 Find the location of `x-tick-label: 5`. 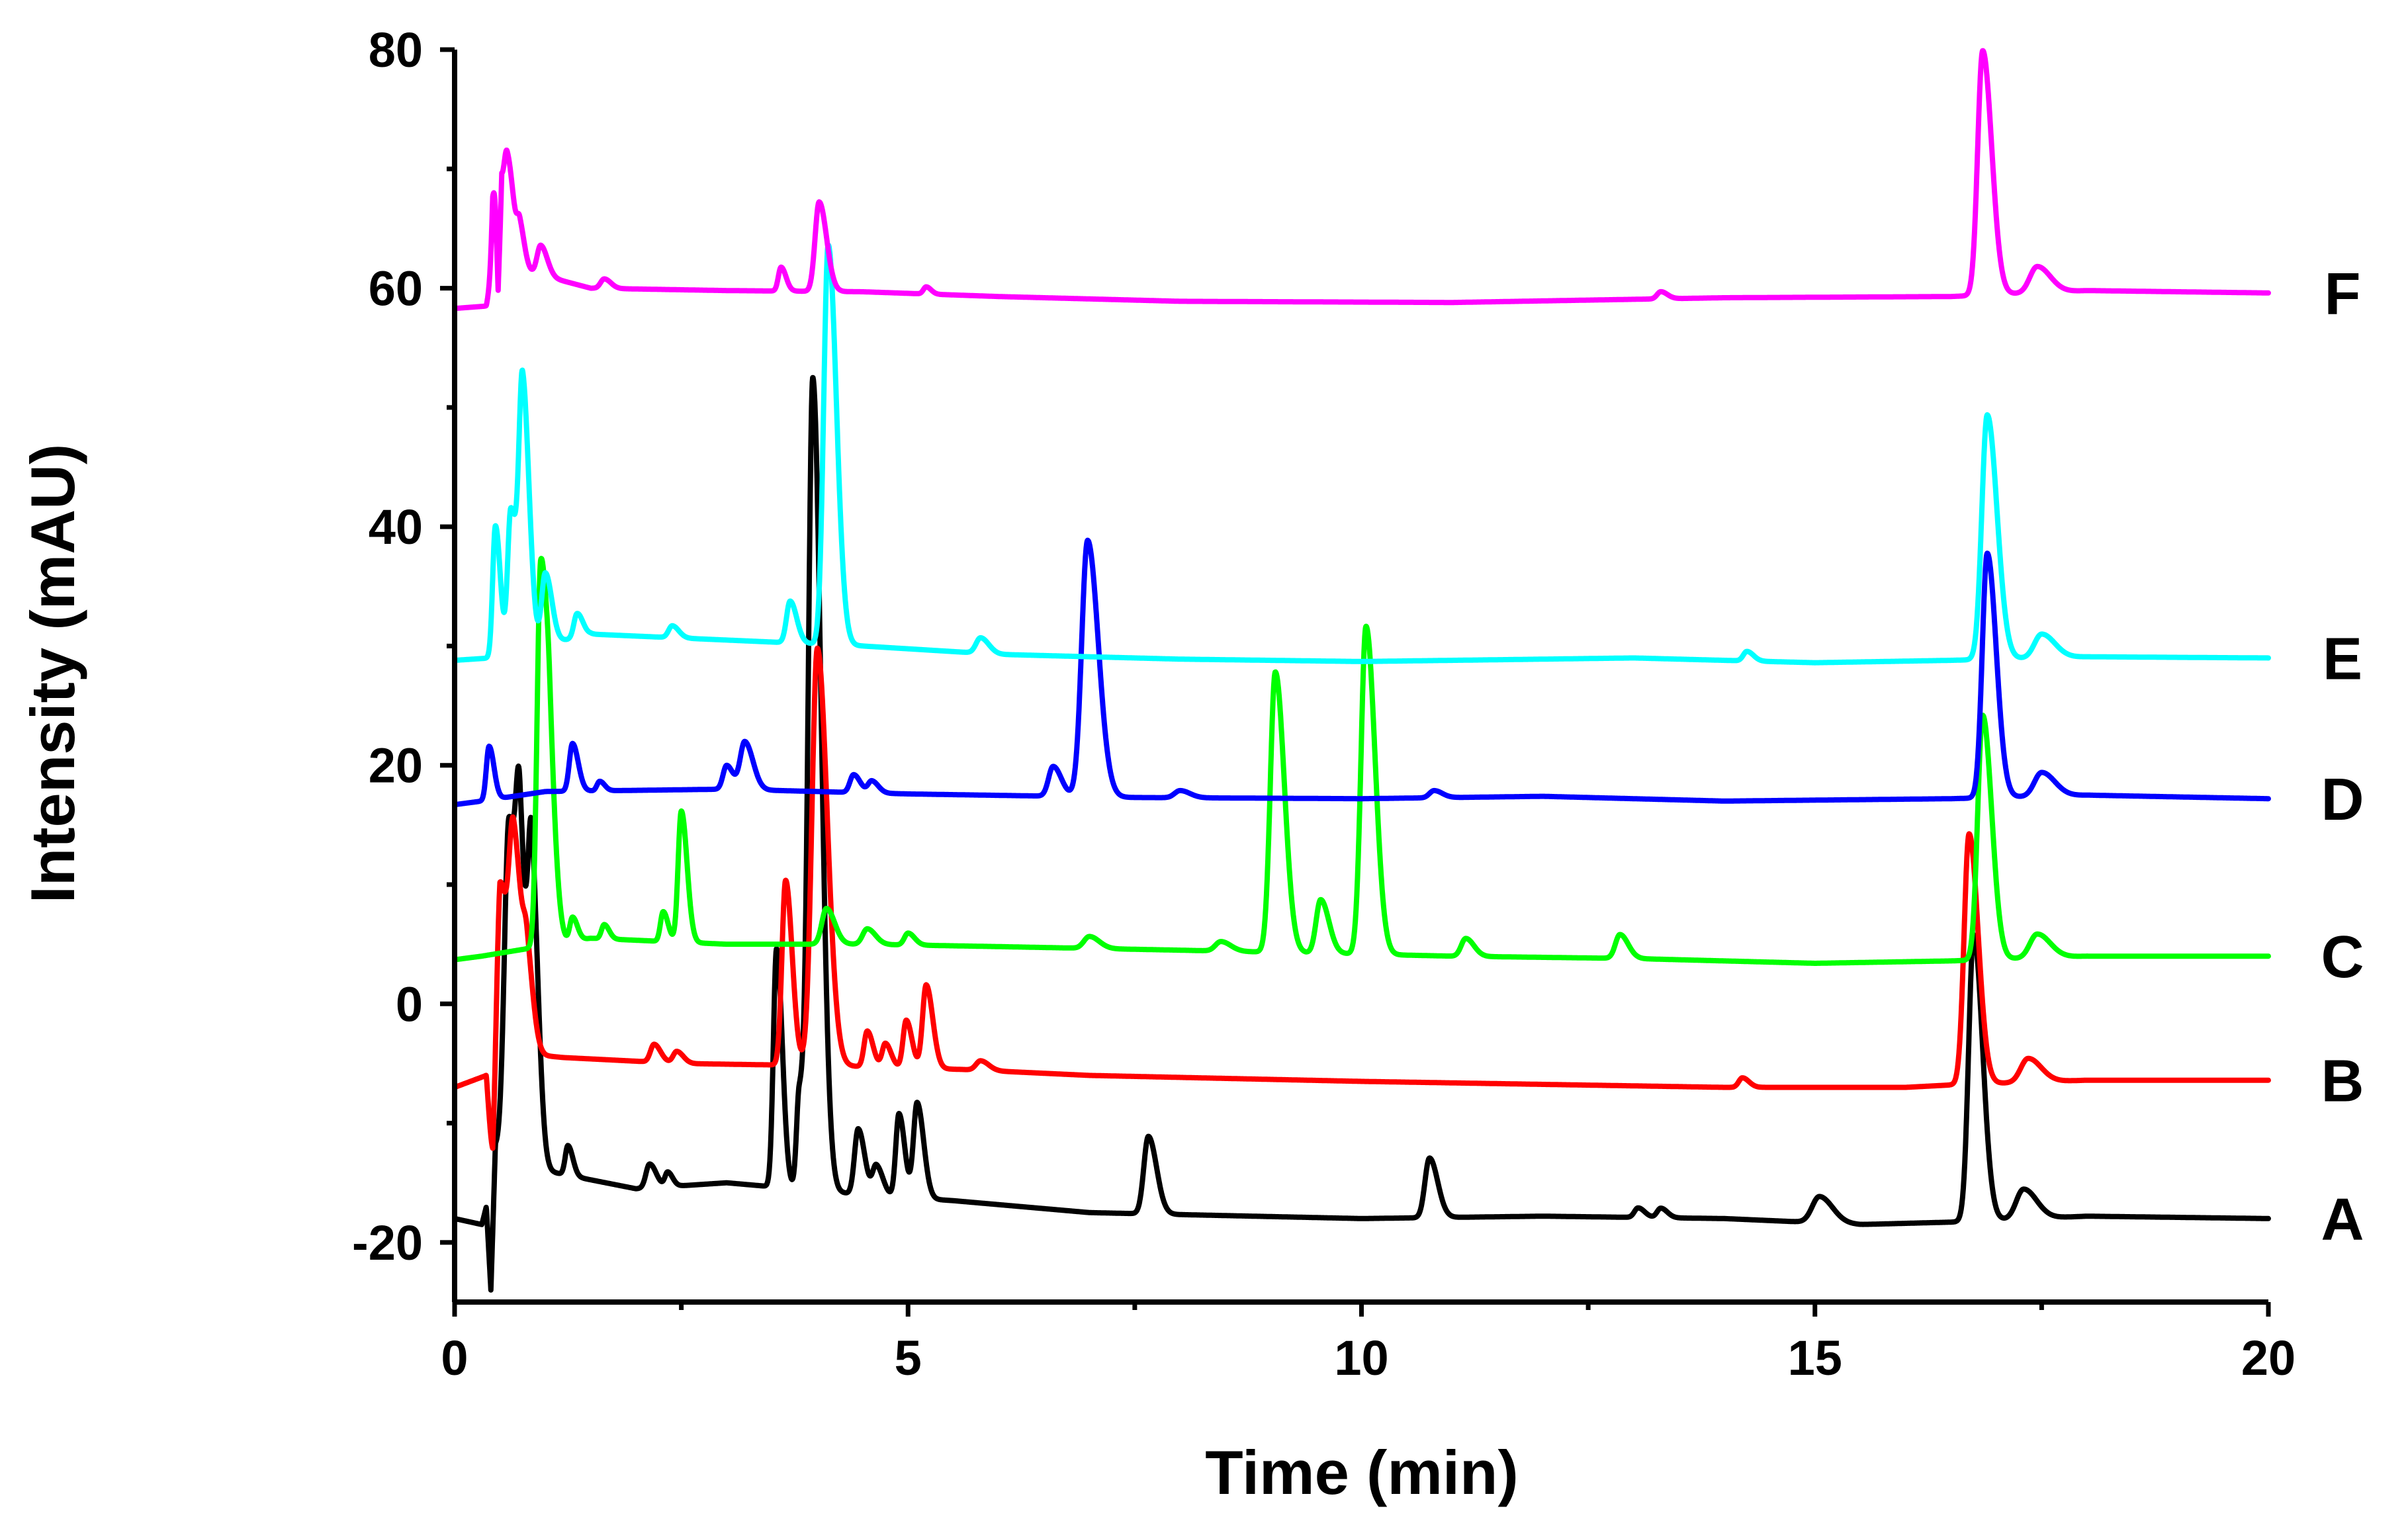

x-tick-label: 5 is located at coordinates (908, 1358).